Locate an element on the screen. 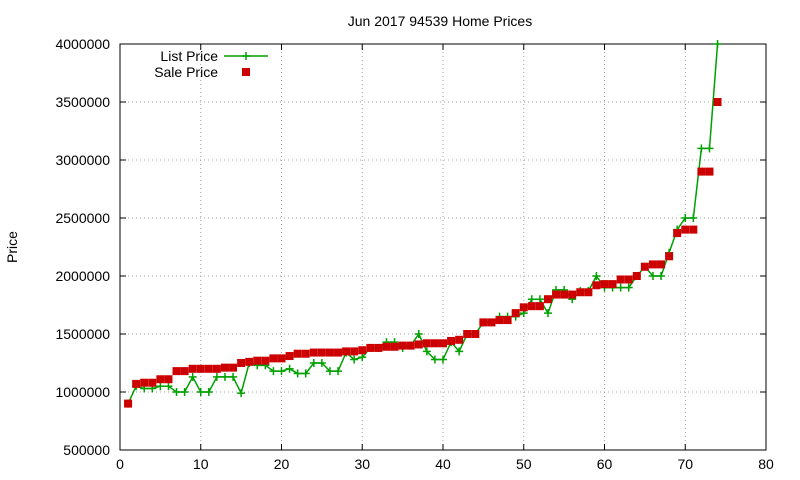  legend-swatch-marker-list-price is located at coordinates (246, 56).